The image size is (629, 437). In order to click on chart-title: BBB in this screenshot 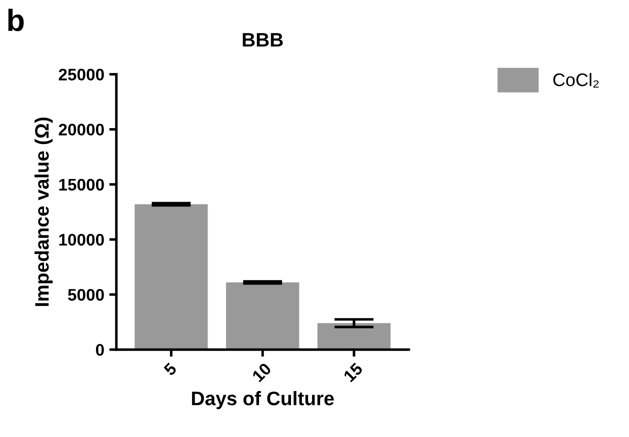, I will do `click(262, 40)`.